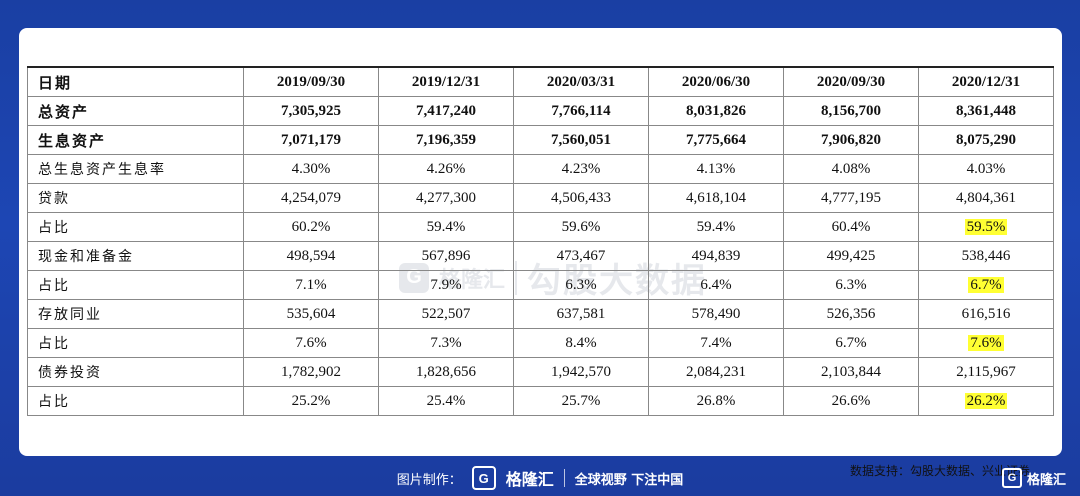 This screenshot has width=1080, height=496. What do you see at coordinates (54, 199) in the screenshot?
I see `row-label: 贷款` at bounding box center [54, 199].